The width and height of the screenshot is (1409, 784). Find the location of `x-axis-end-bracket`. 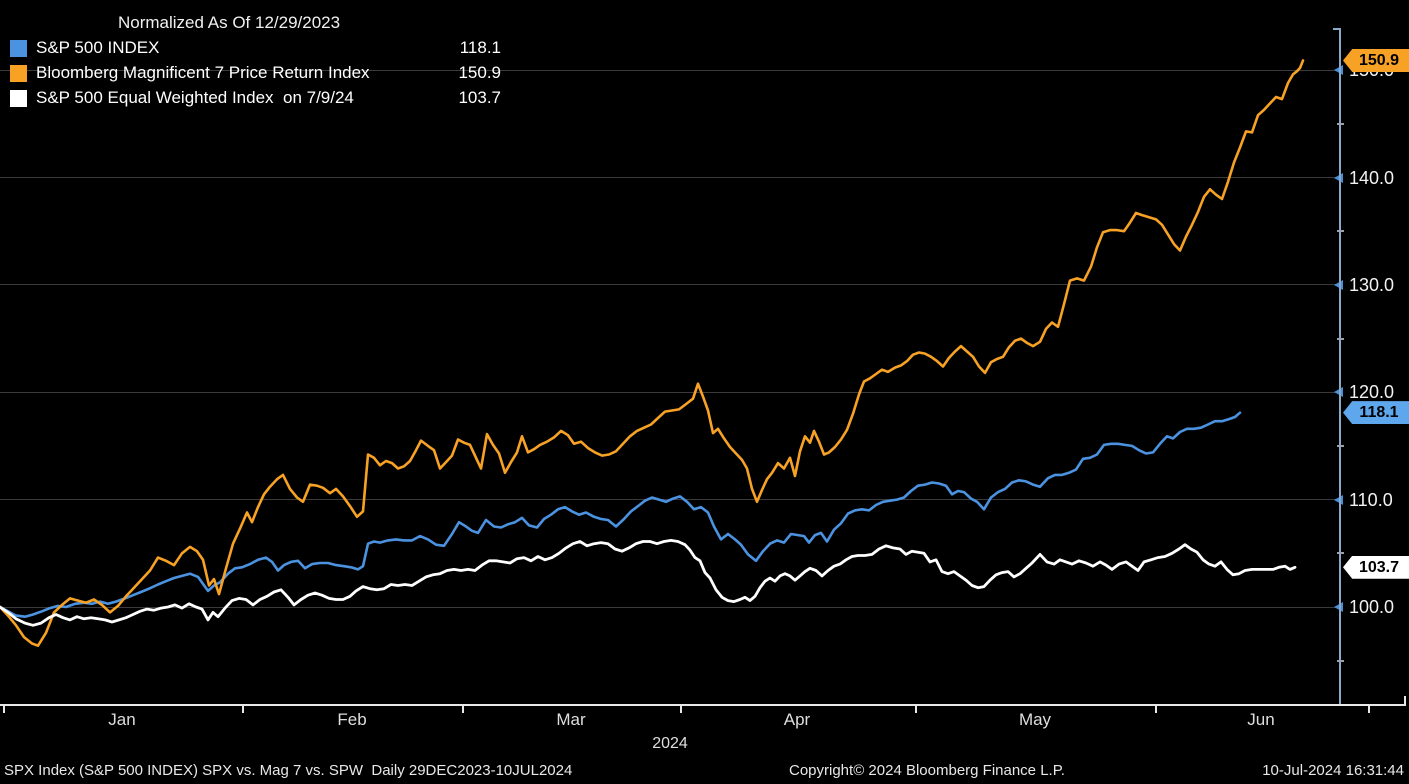

x-axis-end-bracket is located at coordinates (1405, 700).